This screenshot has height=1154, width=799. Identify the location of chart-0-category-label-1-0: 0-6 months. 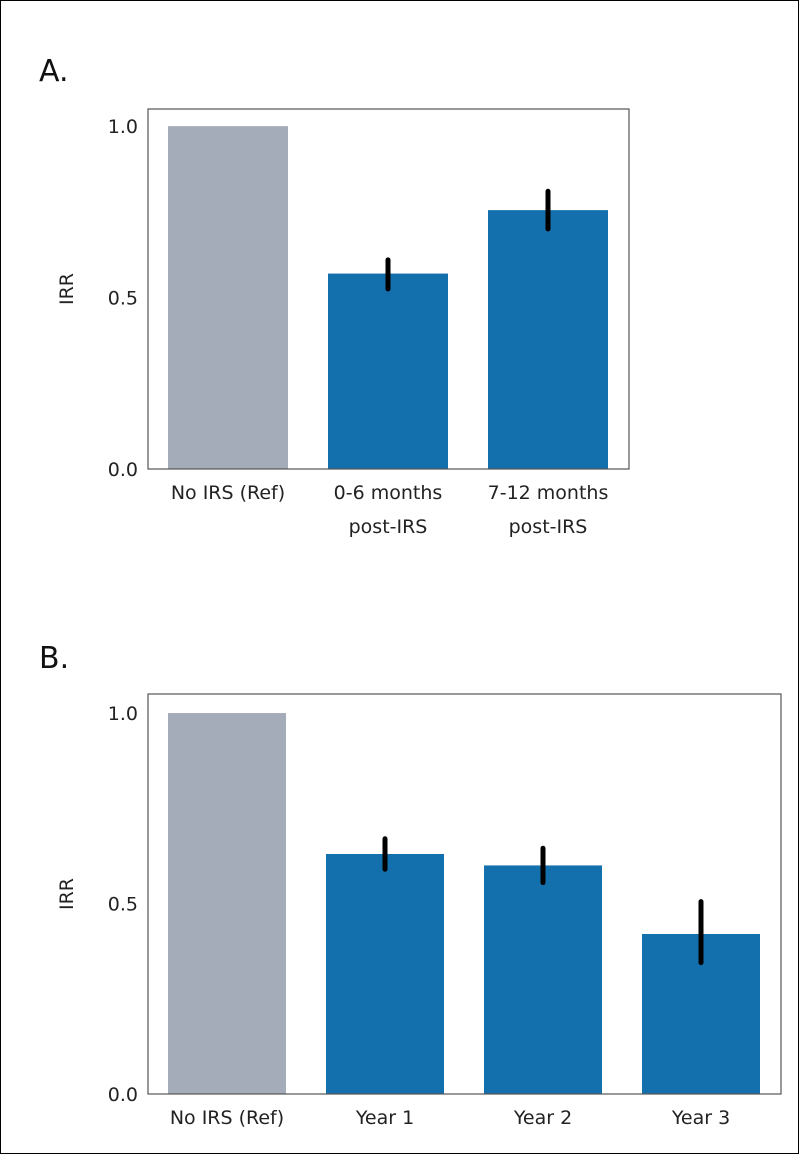
(388, 493).